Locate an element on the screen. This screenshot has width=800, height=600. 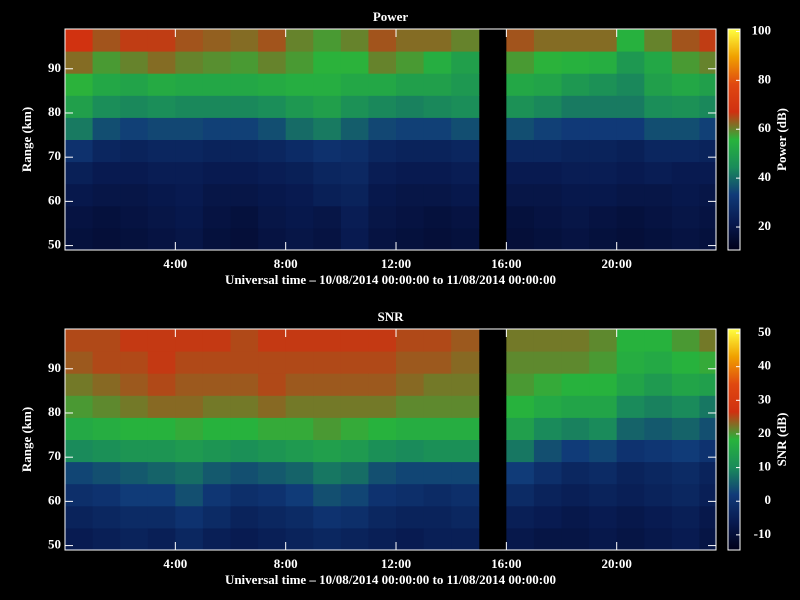
x-tick-label: 8:00 is located at coordinates (286, 263).